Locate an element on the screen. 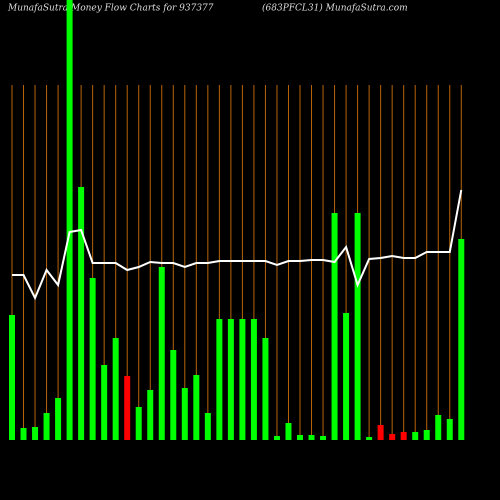 The image size is (500, 500). chart-subtitle: (683PFCL31) MunafaSutra.com is located at coordinates (335, 8).